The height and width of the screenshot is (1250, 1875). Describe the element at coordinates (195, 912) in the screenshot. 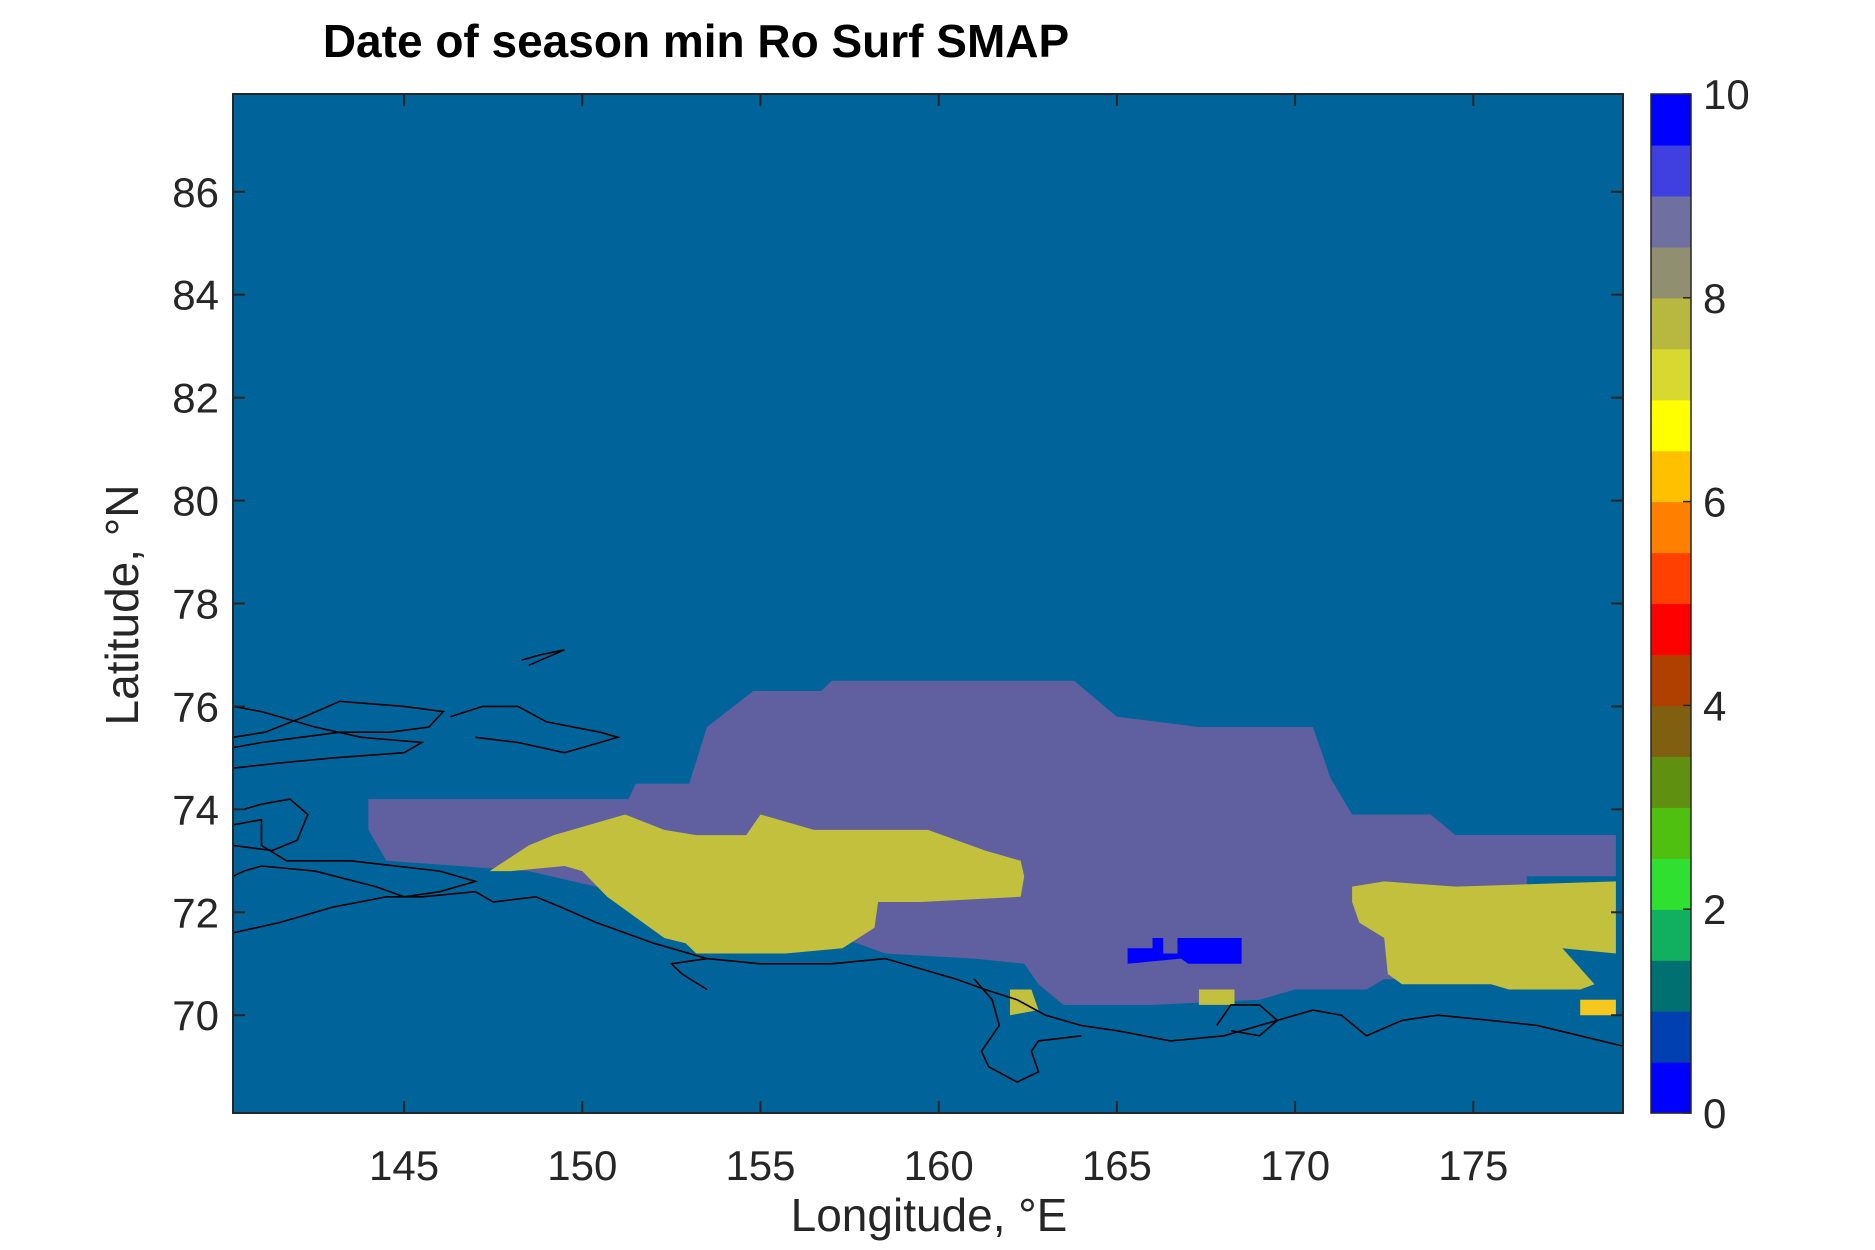

I see `y-tick-label: 72` at that location.